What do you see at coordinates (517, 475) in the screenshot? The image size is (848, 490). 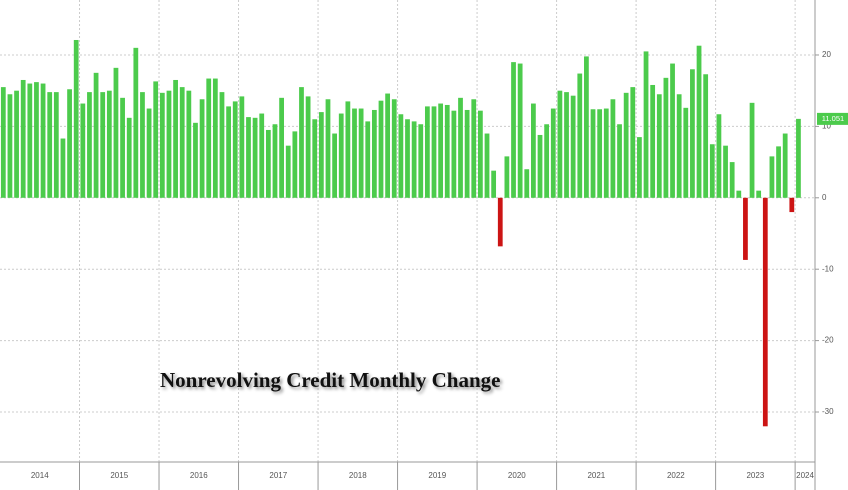 I see `x-tick-label: 2020` at bounding box center [517, 475].